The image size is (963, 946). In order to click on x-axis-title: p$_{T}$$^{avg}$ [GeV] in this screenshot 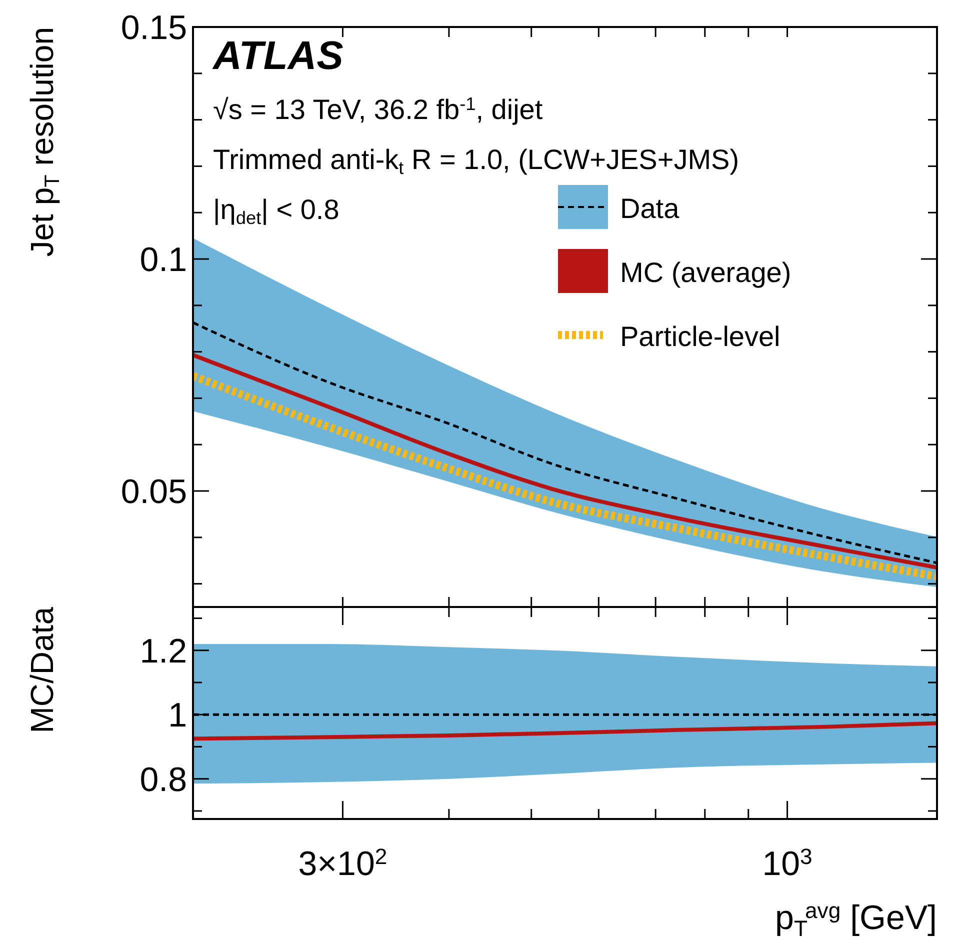, I will do `click(856, 919)`.